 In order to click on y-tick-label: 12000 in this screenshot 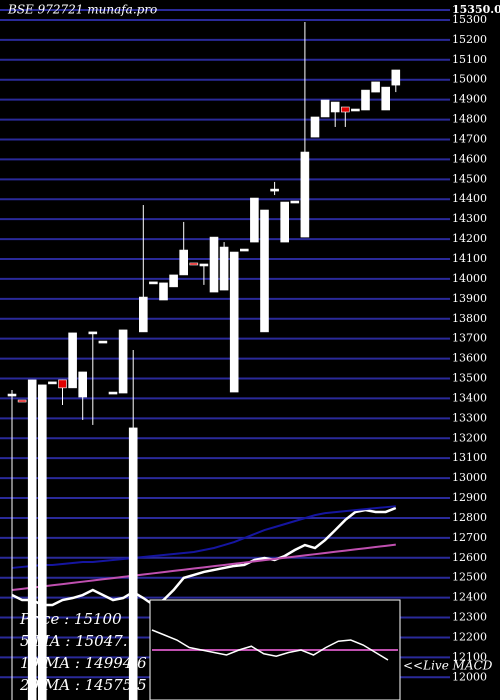, I will do `click(469, 676)`.